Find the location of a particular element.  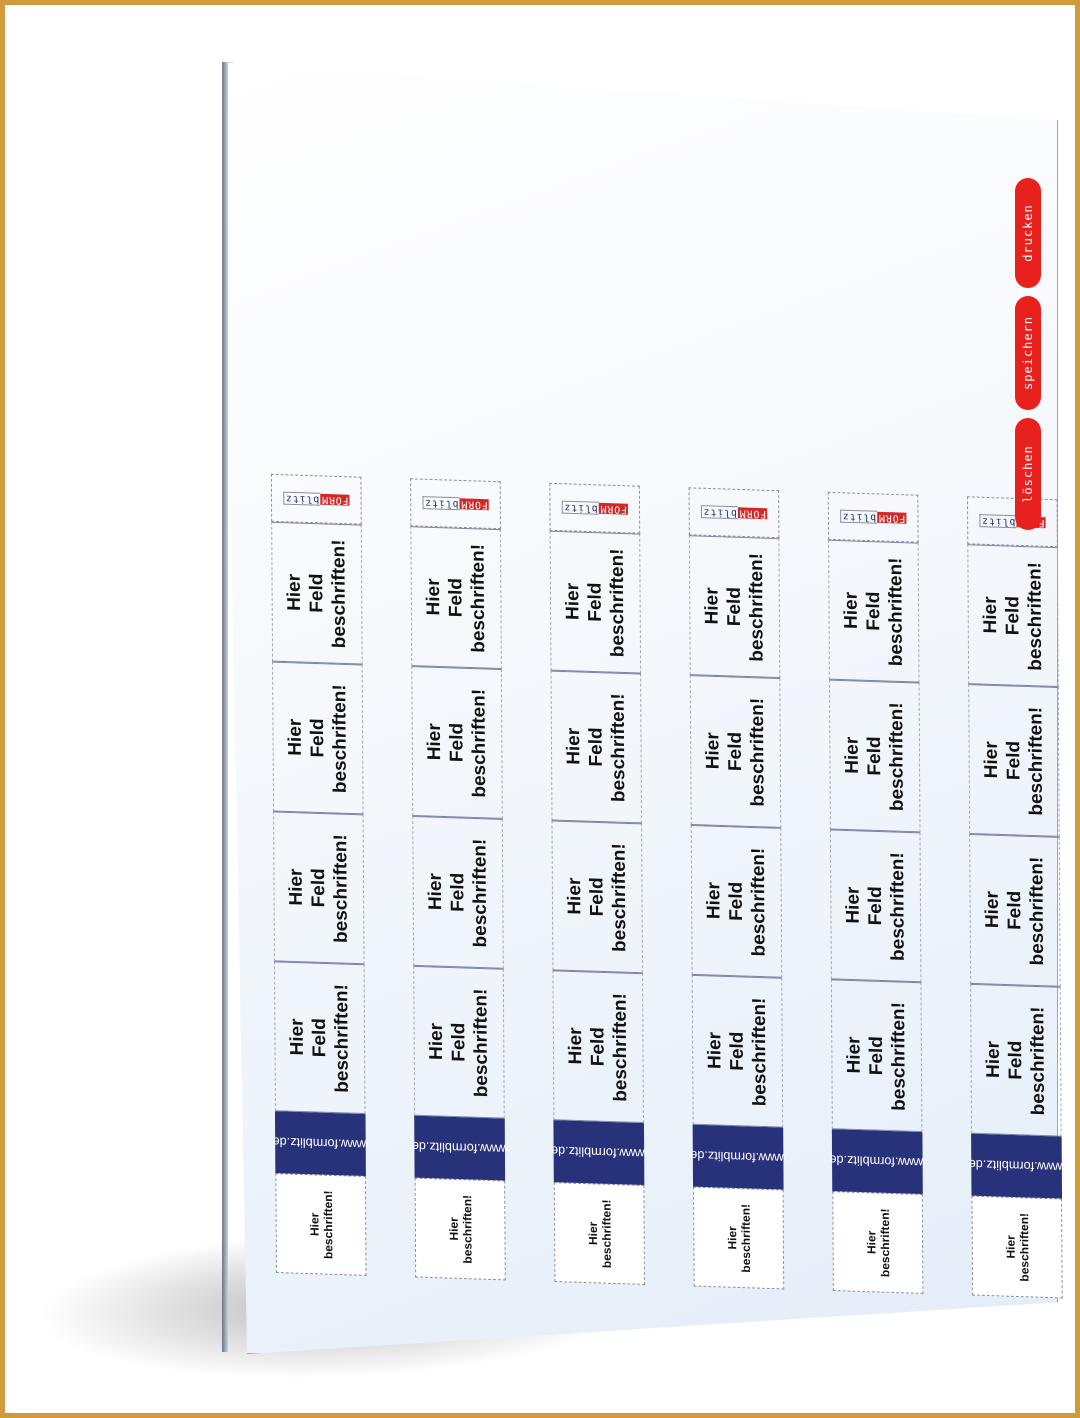

speichern-label: speichern is located at coordinates (1028, 353).